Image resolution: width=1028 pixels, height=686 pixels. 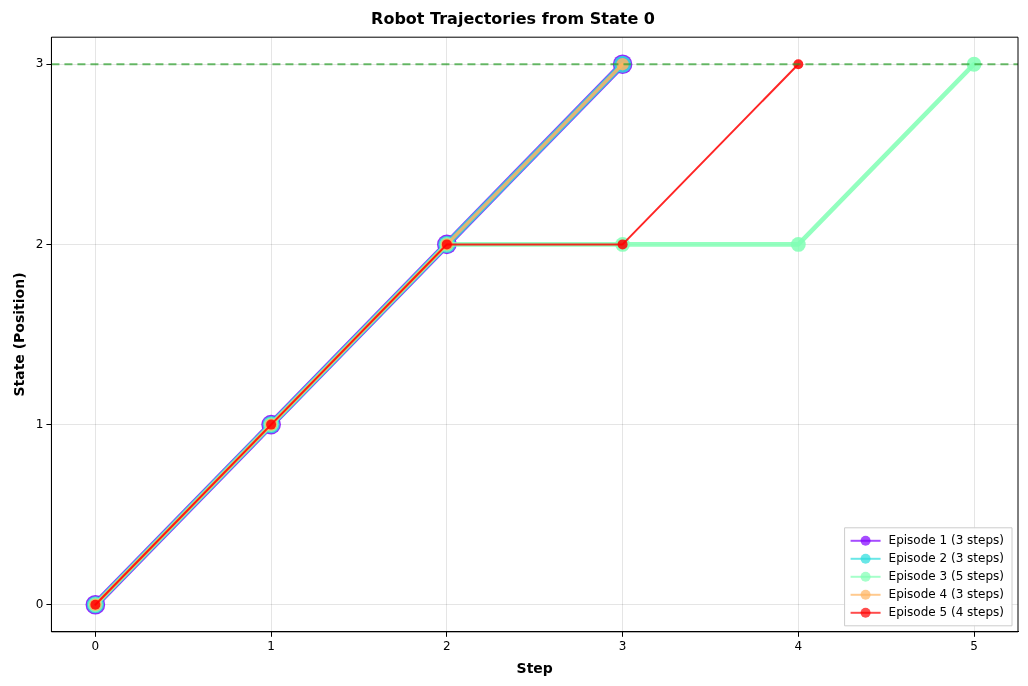 What do you see at coordinates (974, 646) in the screenshot?
I see `x-tick-label: 5` at bounding box center [974, 646].